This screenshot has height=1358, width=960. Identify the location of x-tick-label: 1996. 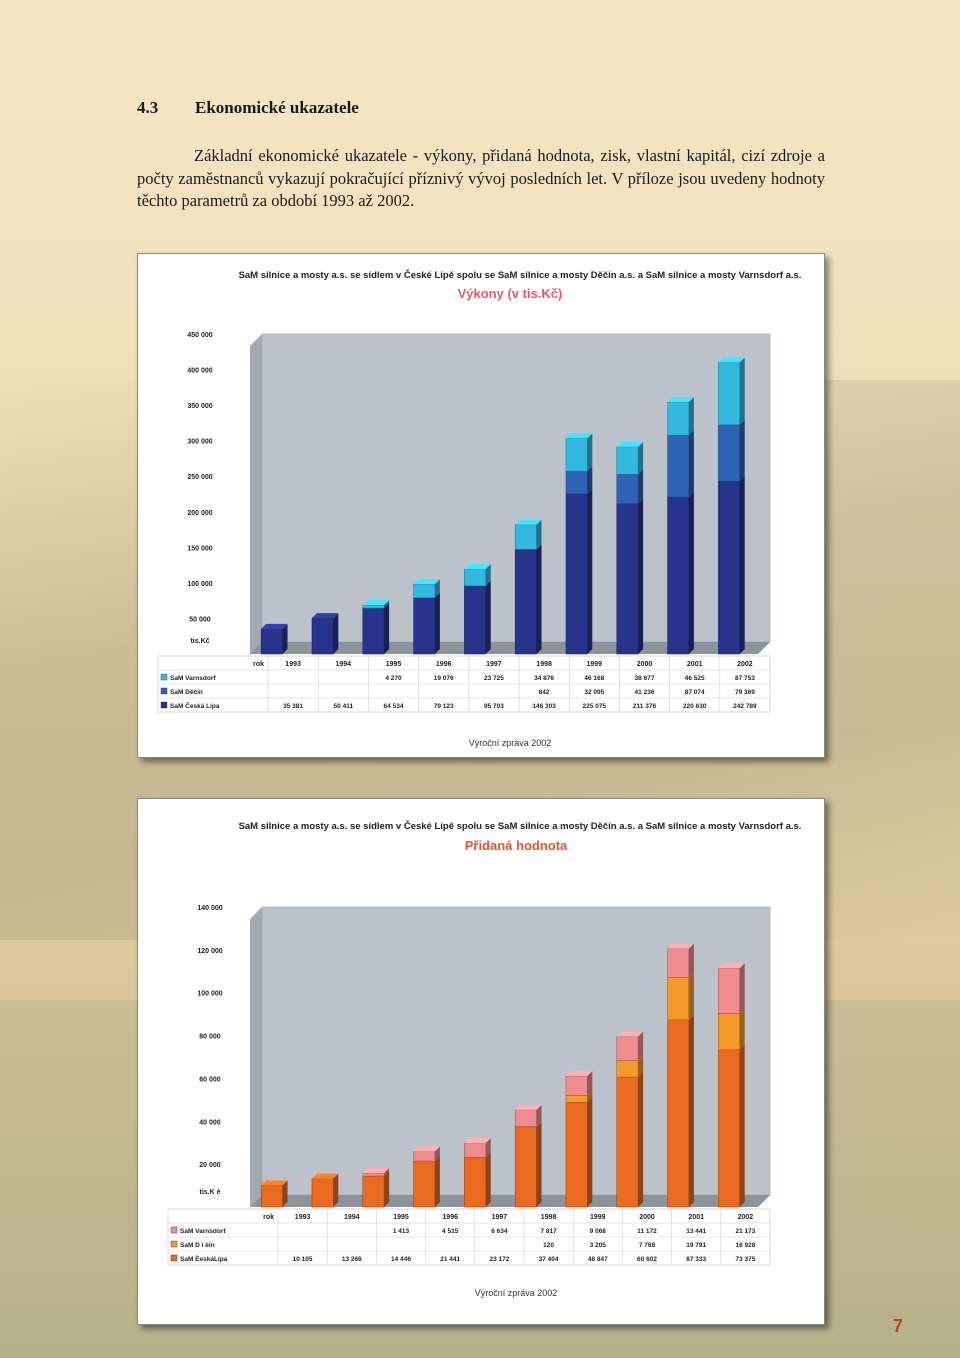
(450, 1217).